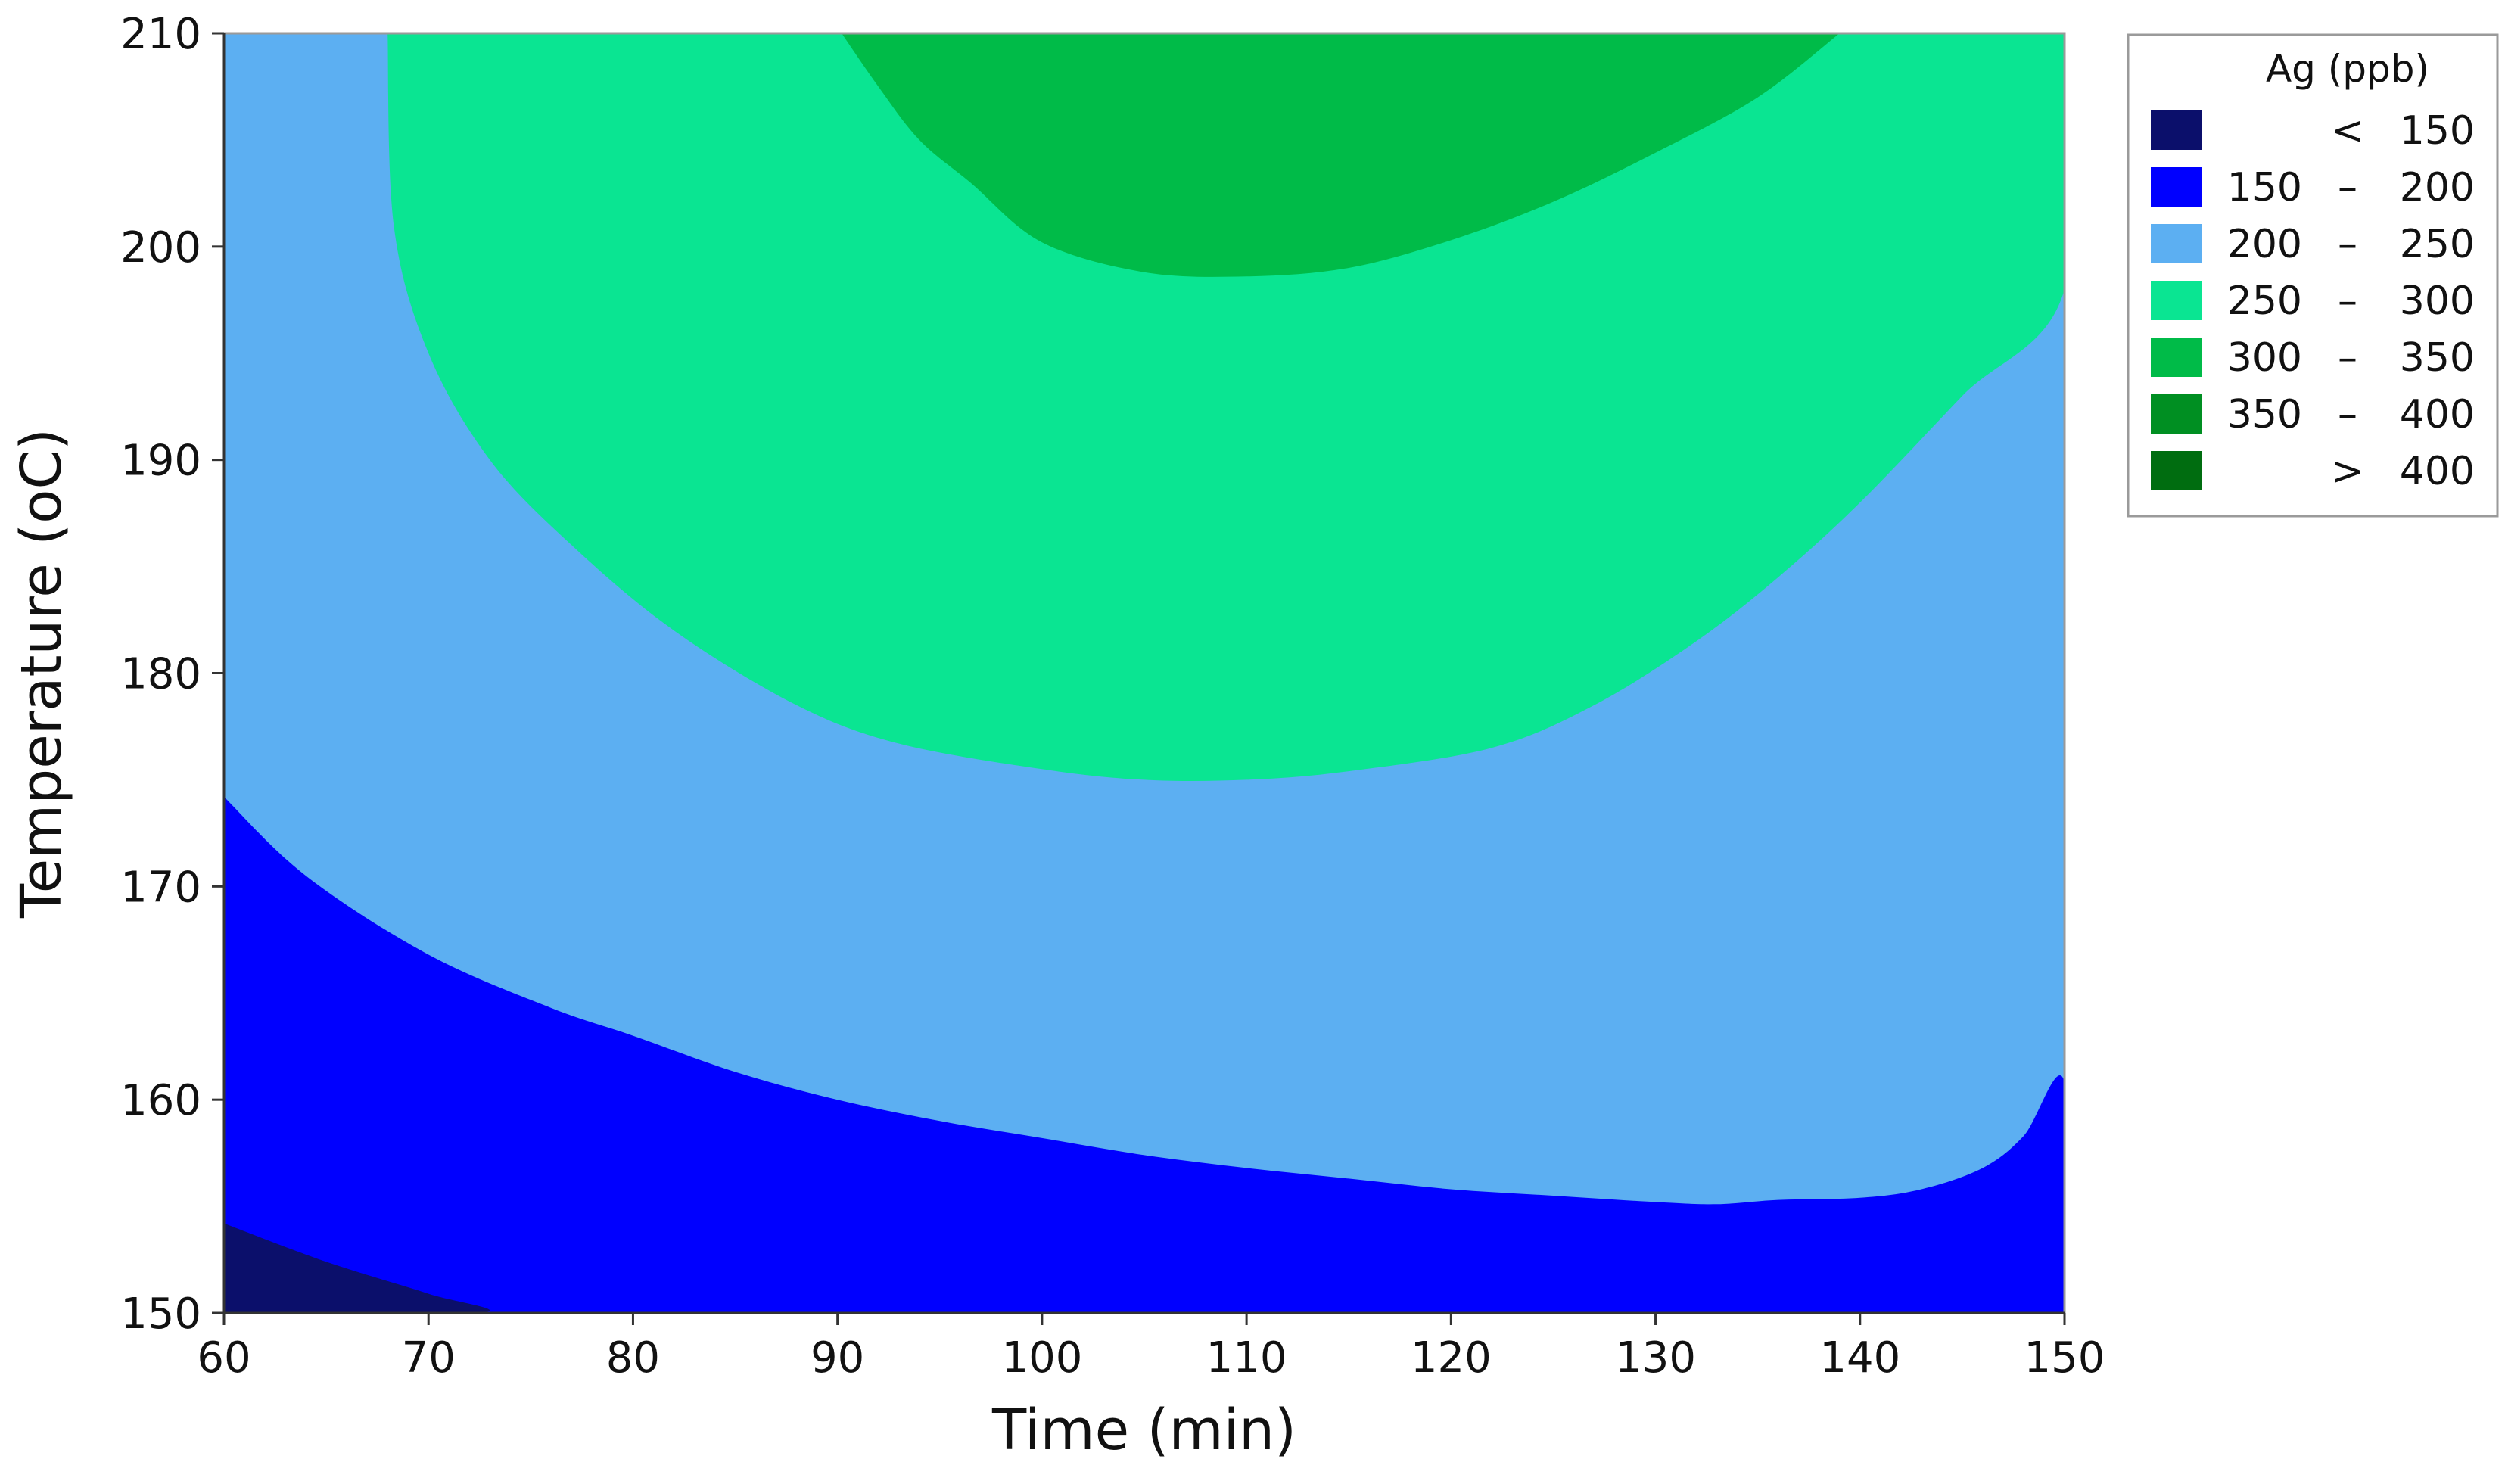 The image size is (2508, 1484). What do you see at coordinates (837, 1358) in the screenshot?
I see `x-tick-label: 90` at bounding box center [837, 1358].